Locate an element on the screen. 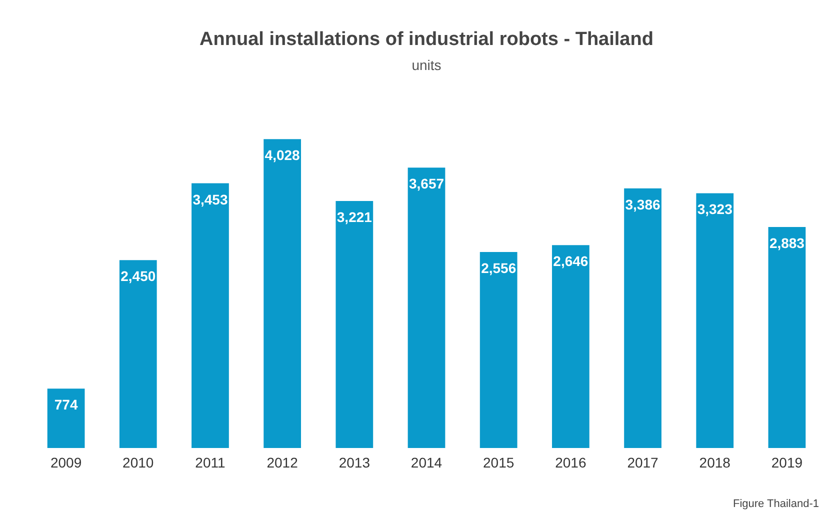  data-label: 774 is located at coordinates (66, 404).